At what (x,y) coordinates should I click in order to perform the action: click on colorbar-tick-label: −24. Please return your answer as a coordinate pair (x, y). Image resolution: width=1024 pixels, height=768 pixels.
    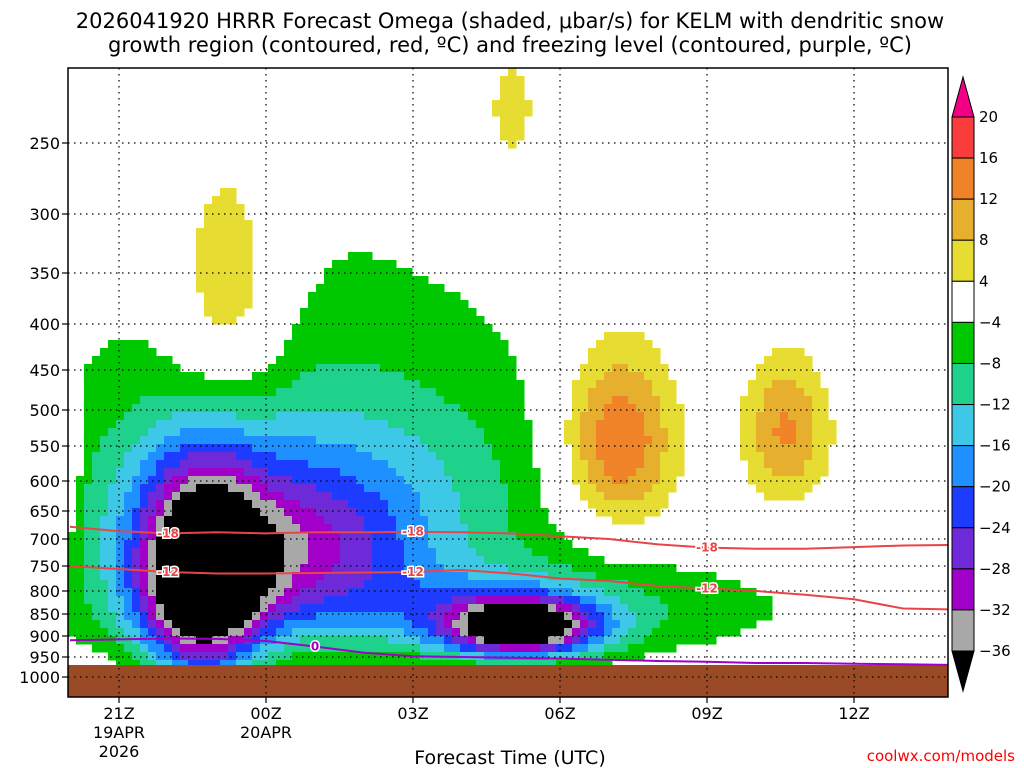
    Looking at the image, I should click on (995, 528).